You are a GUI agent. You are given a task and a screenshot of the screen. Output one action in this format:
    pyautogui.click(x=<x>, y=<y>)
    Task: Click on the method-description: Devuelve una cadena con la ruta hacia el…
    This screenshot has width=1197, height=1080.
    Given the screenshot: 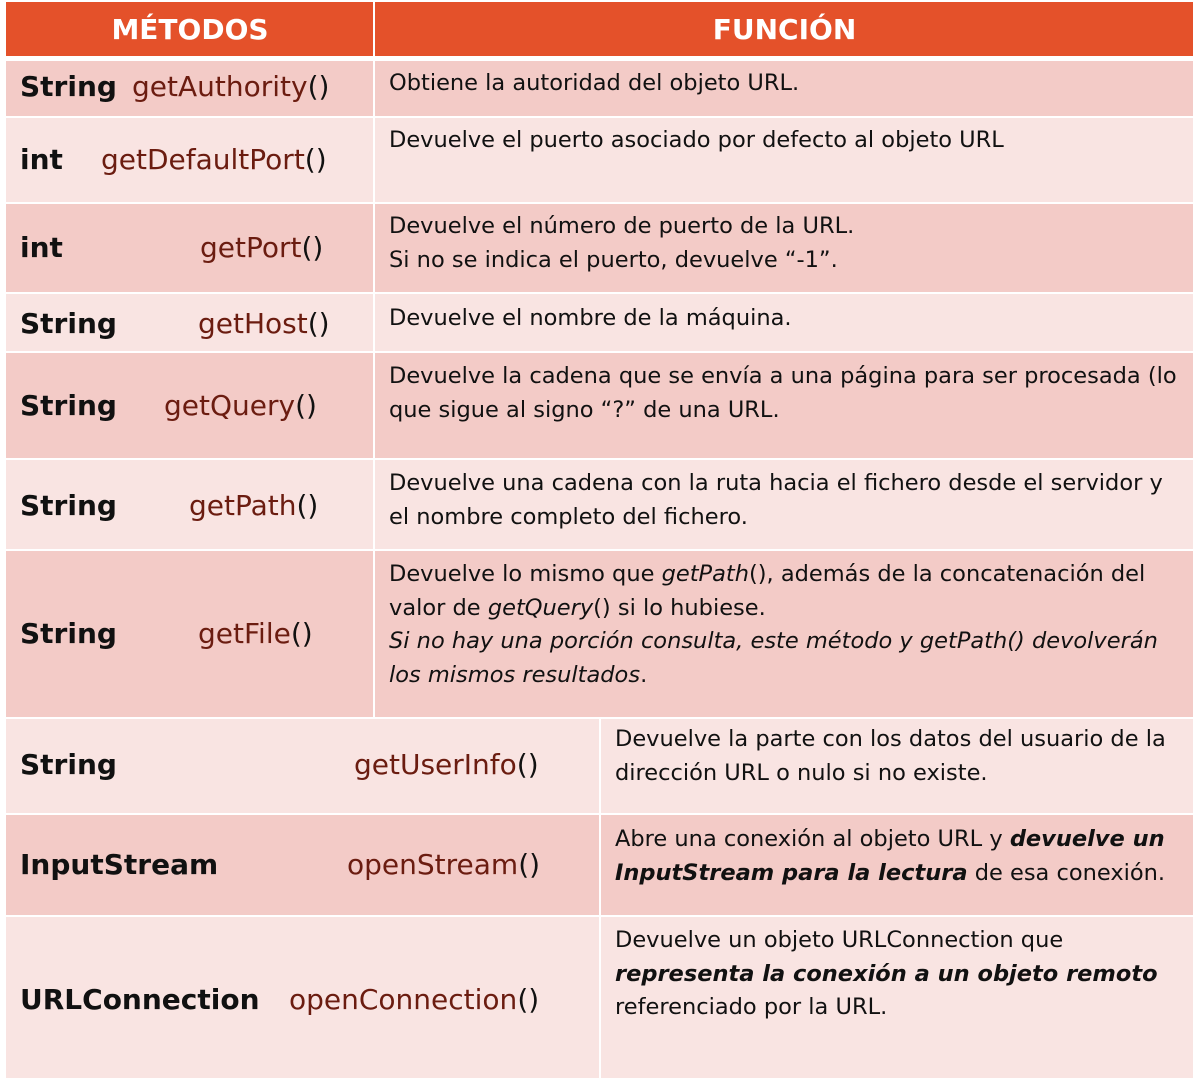 What is the action you would take?
    pyautogui.click(x=776, y=500)
    